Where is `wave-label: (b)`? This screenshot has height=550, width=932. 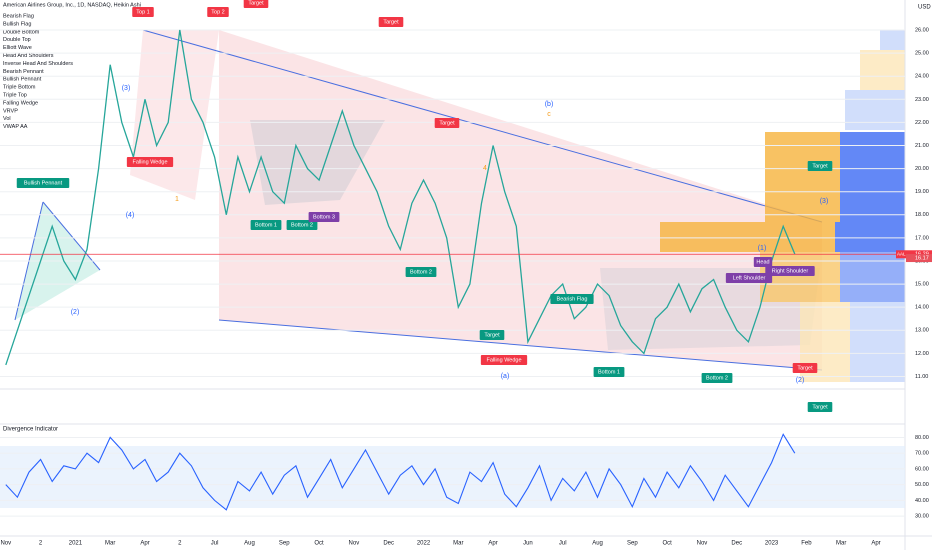
wave-label: (b) is located at coordinates (549, 104).